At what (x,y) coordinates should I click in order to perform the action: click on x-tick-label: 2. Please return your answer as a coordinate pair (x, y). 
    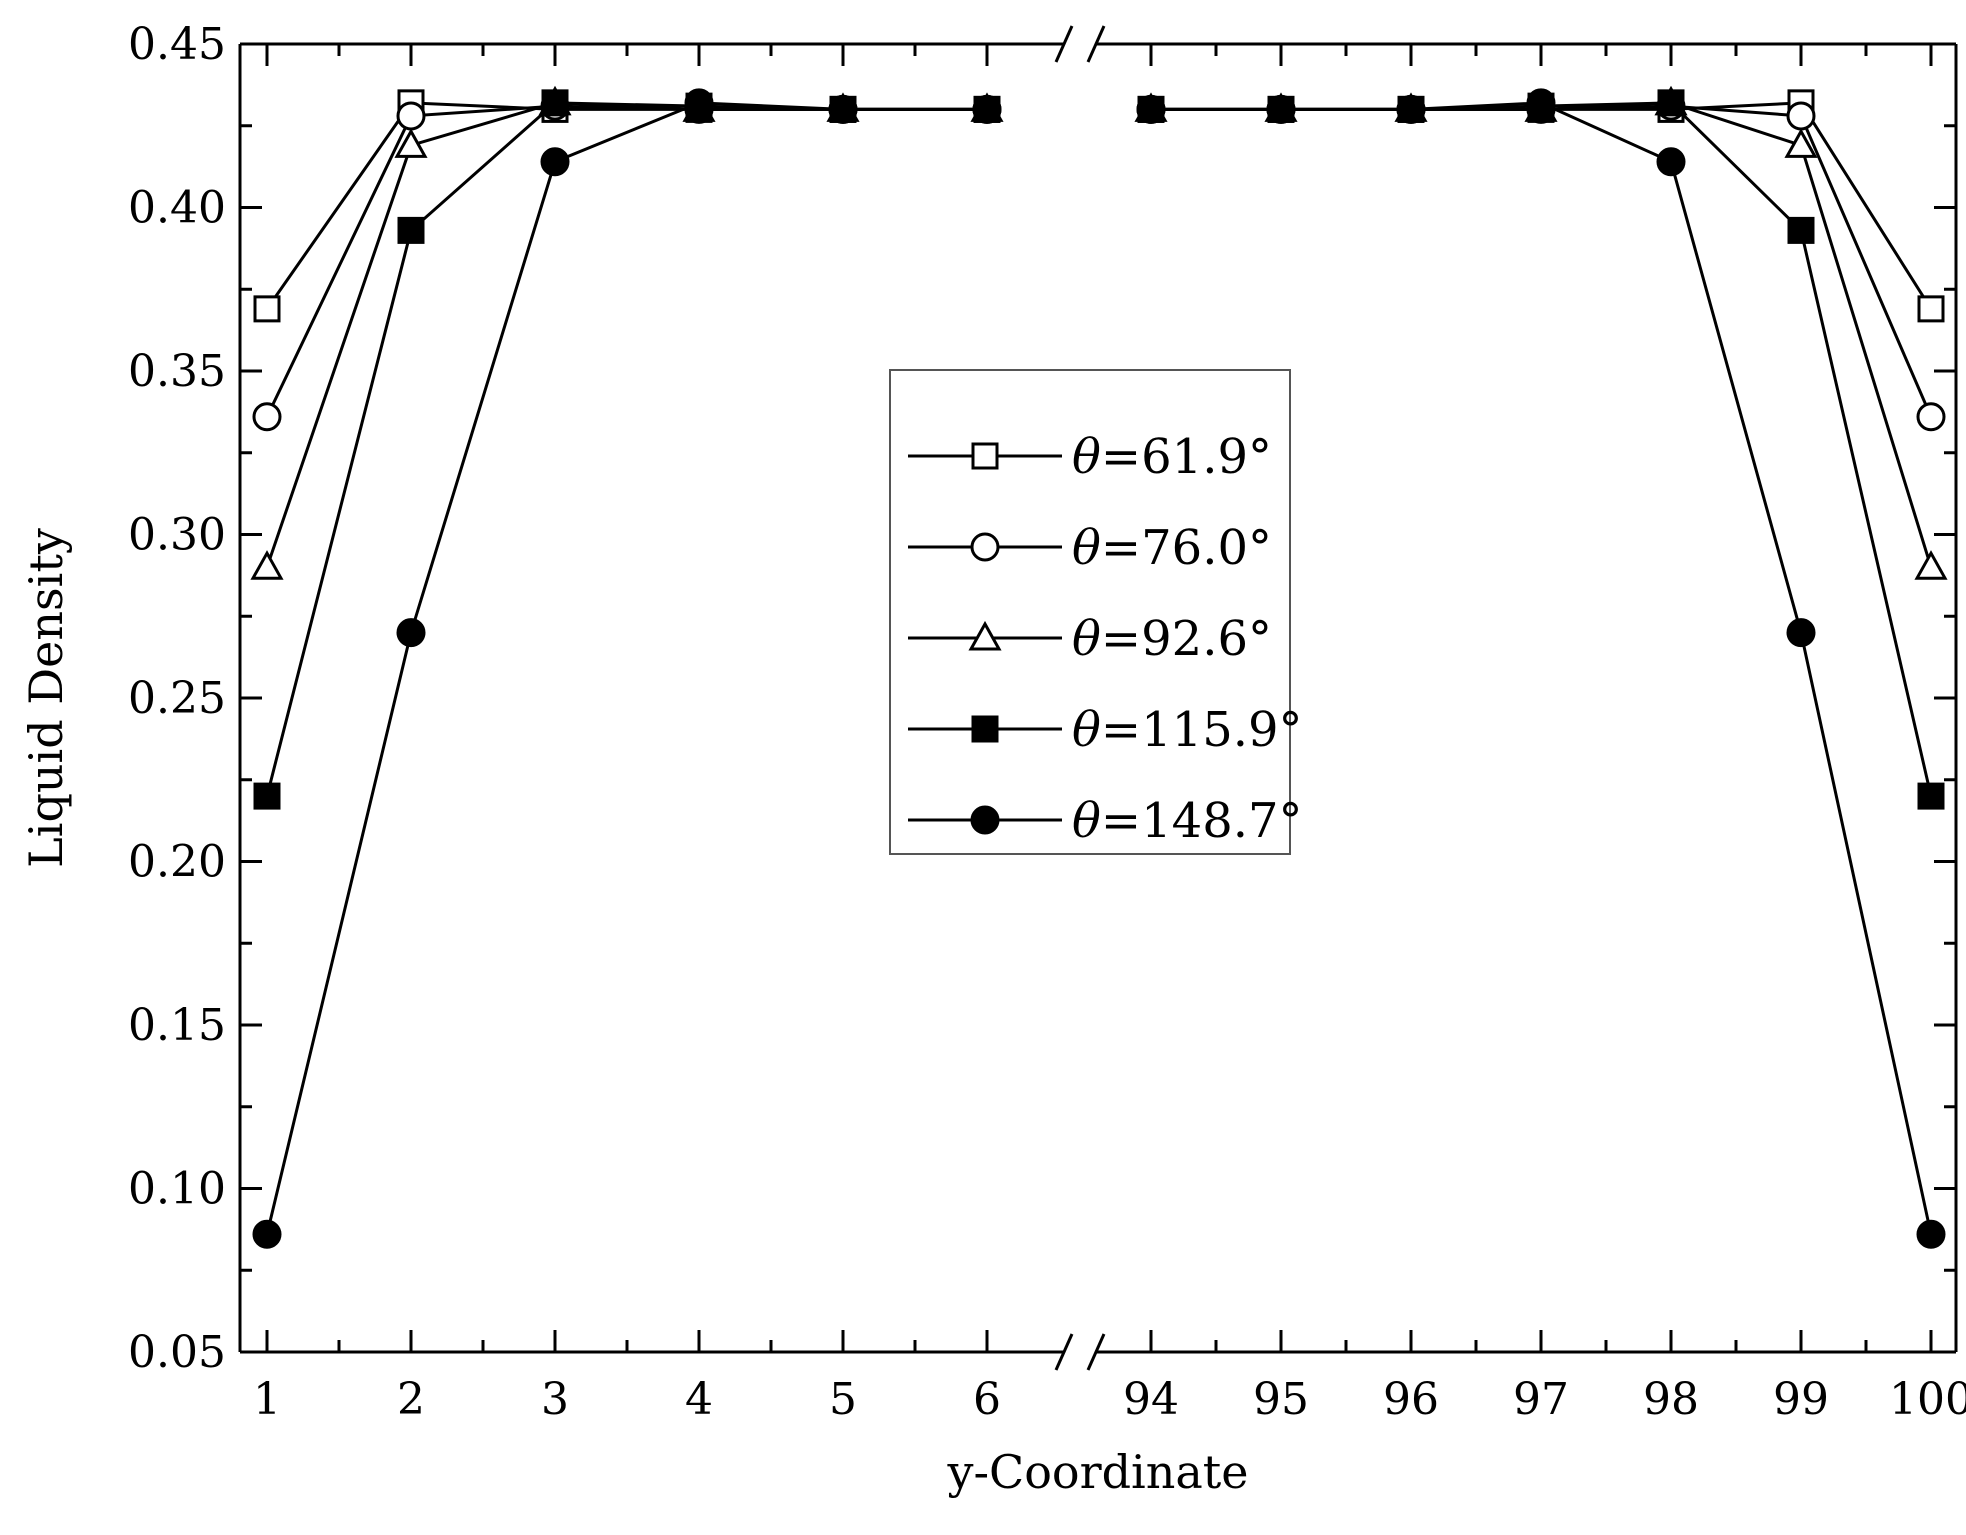
    Looking at the image, I should click on (411, 1399).